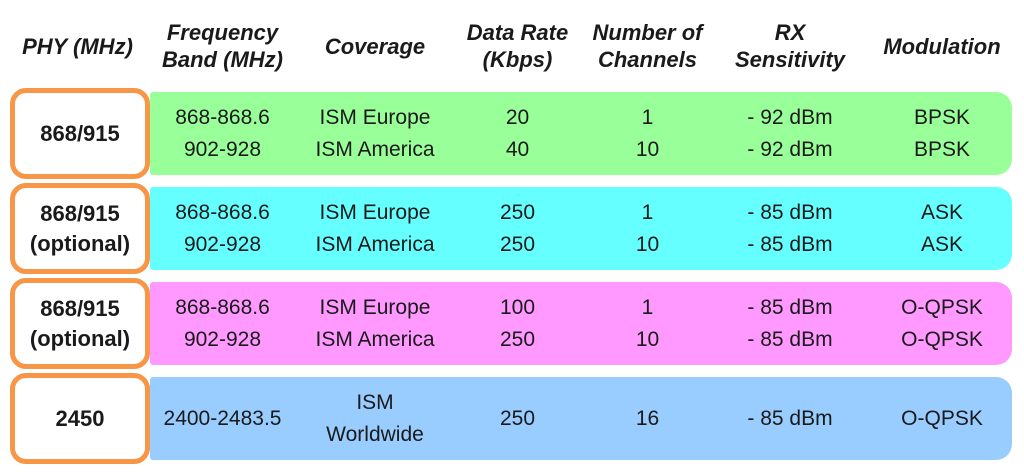  Describe the element at coordinates (790, 59) in the screenshot. I see `col-header-line: Sensitivity` at that location.